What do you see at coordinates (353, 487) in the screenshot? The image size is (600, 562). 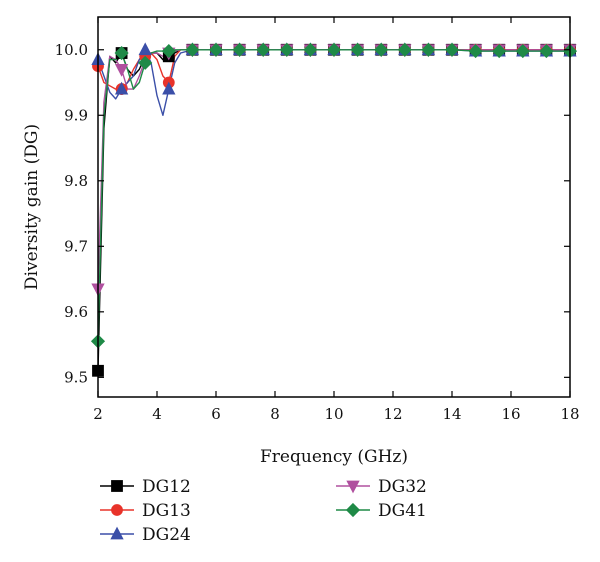 I see `legend-marker-dg32` at bounding box center [353, 487].